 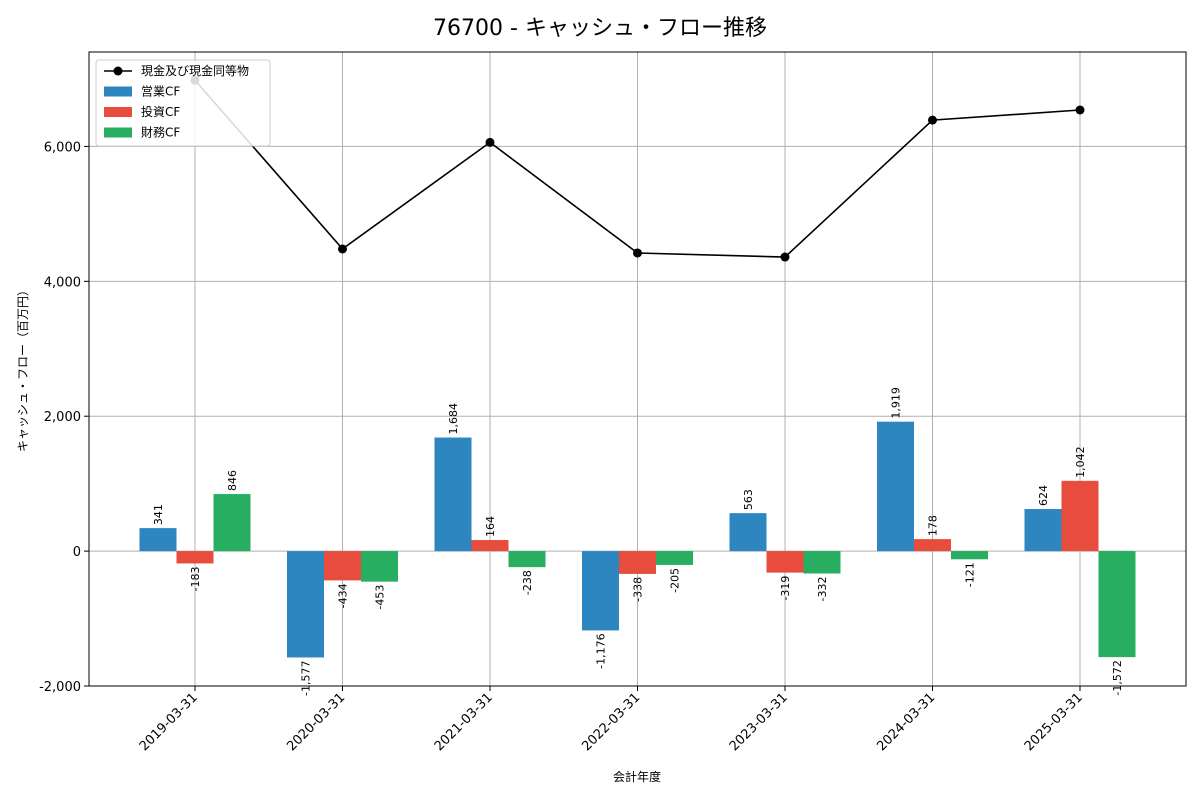 I want to click on data-label: 341, so click(x=158, y=514).